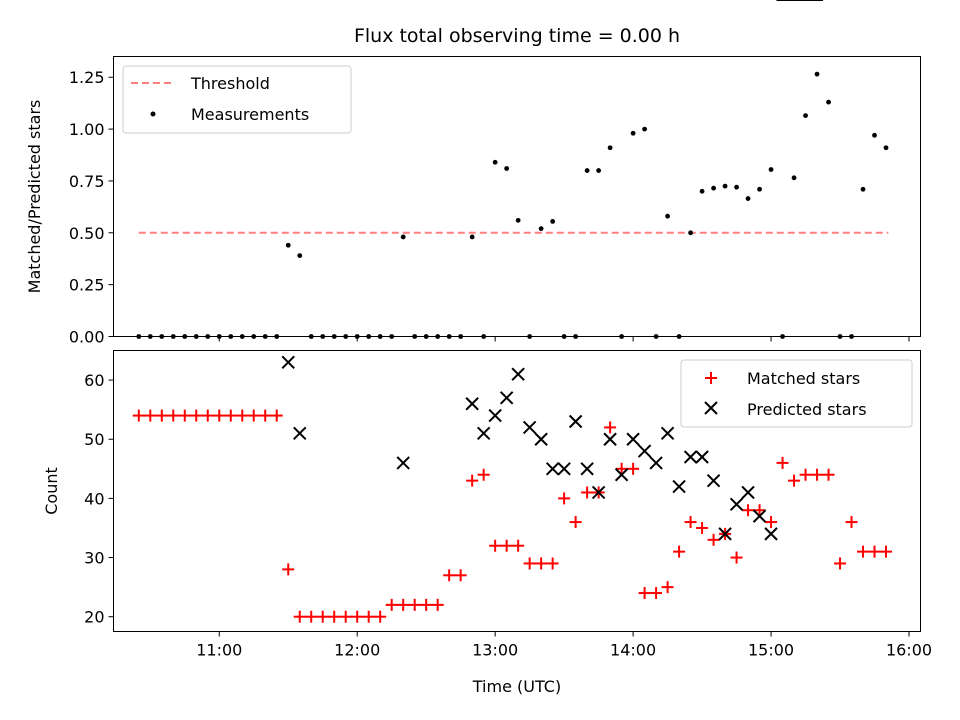  Describe the element at coordinates (87, 285) in the screenshot. I see `y-tick-label: 0.25` at that location.